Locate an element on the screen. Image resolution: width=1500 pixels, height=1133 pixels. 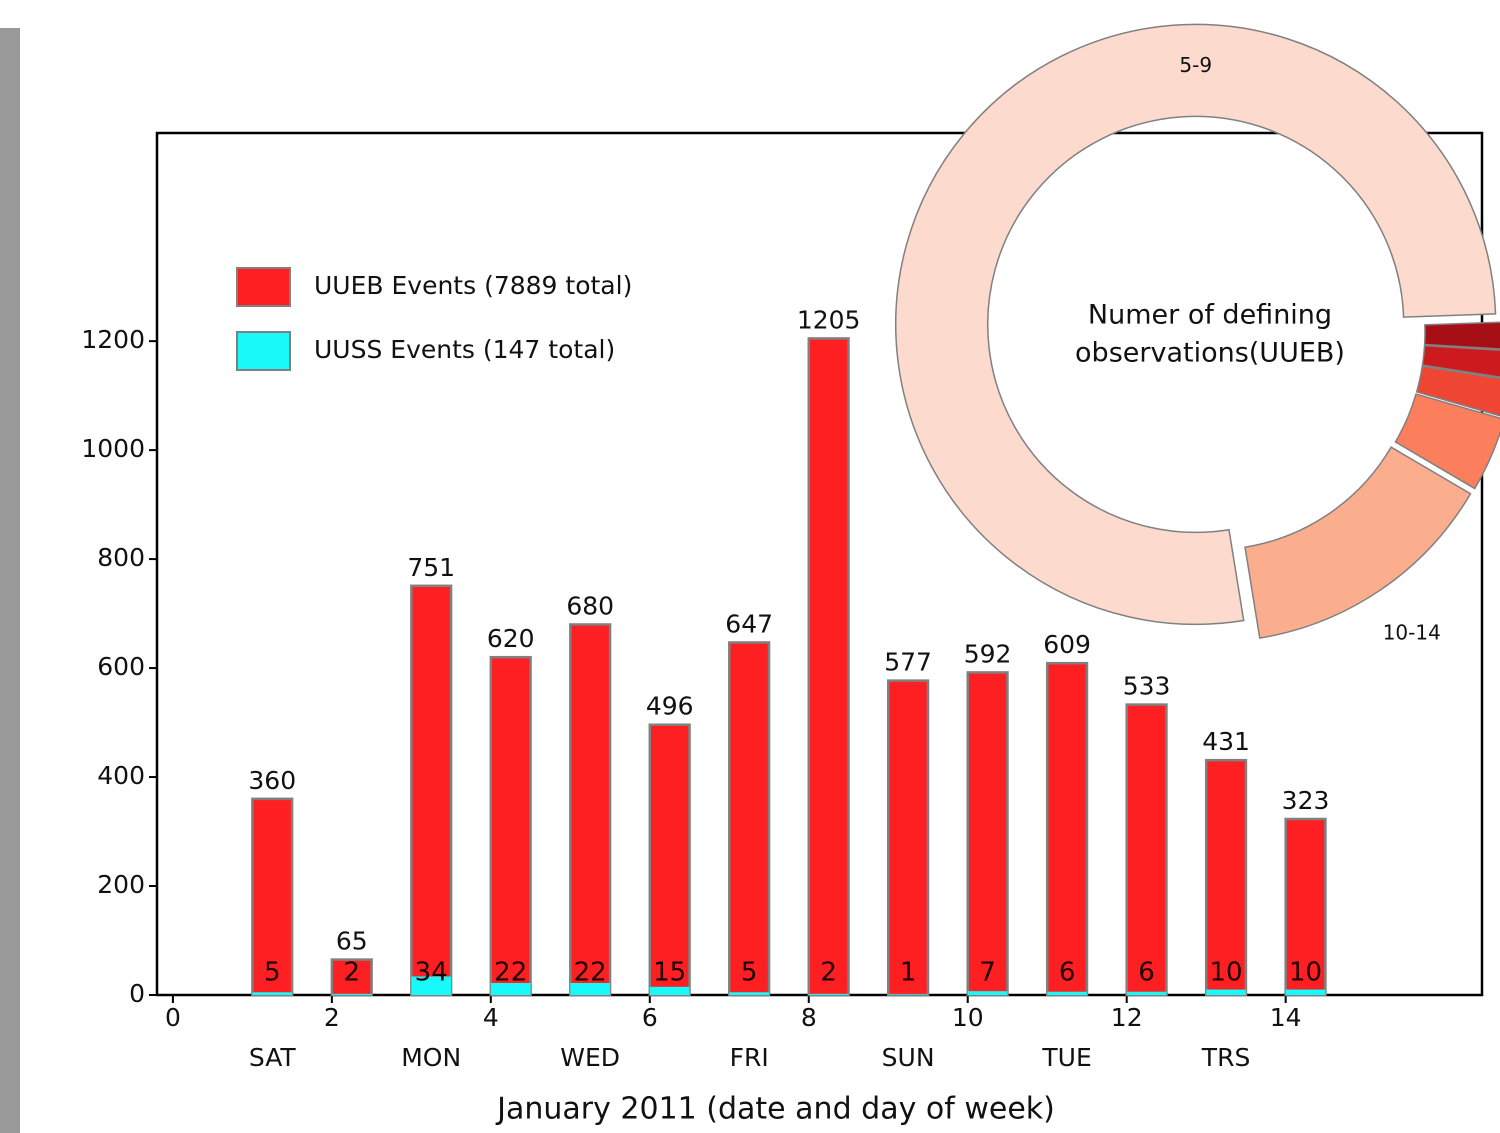
y-tick-label: 1200 is located at coordinates (113, 339).